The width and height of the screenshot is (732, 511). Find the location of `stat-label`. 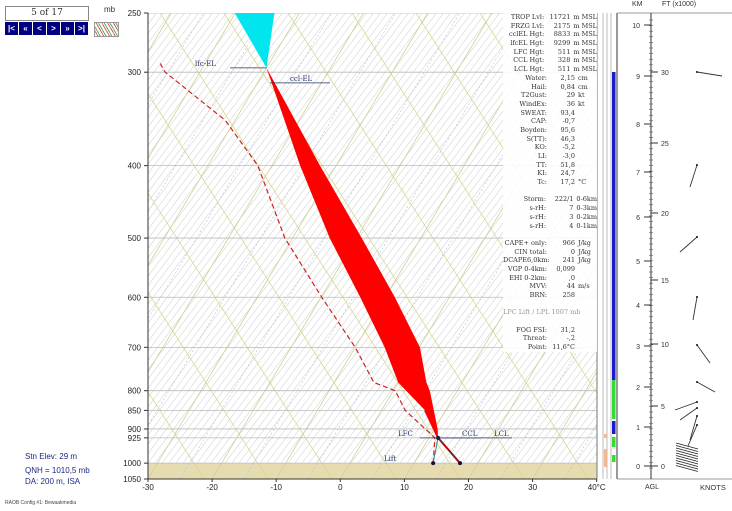

stat-label is located at coordinates (525, 321).